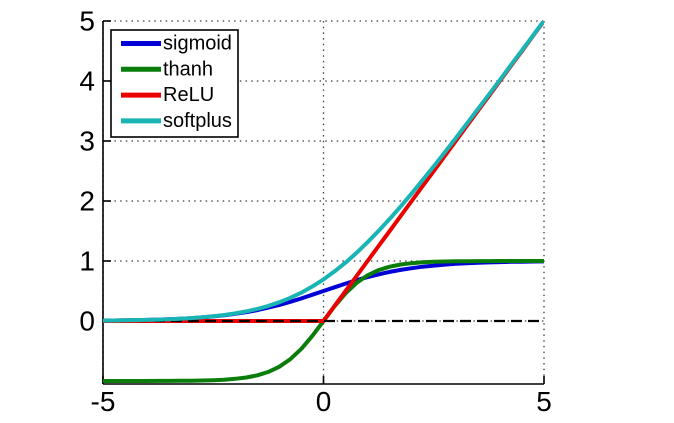 Image resolution: width=674 pixels, height=423 pixels. I want to click on y-tick-label-3: 3, so click(87, 141).